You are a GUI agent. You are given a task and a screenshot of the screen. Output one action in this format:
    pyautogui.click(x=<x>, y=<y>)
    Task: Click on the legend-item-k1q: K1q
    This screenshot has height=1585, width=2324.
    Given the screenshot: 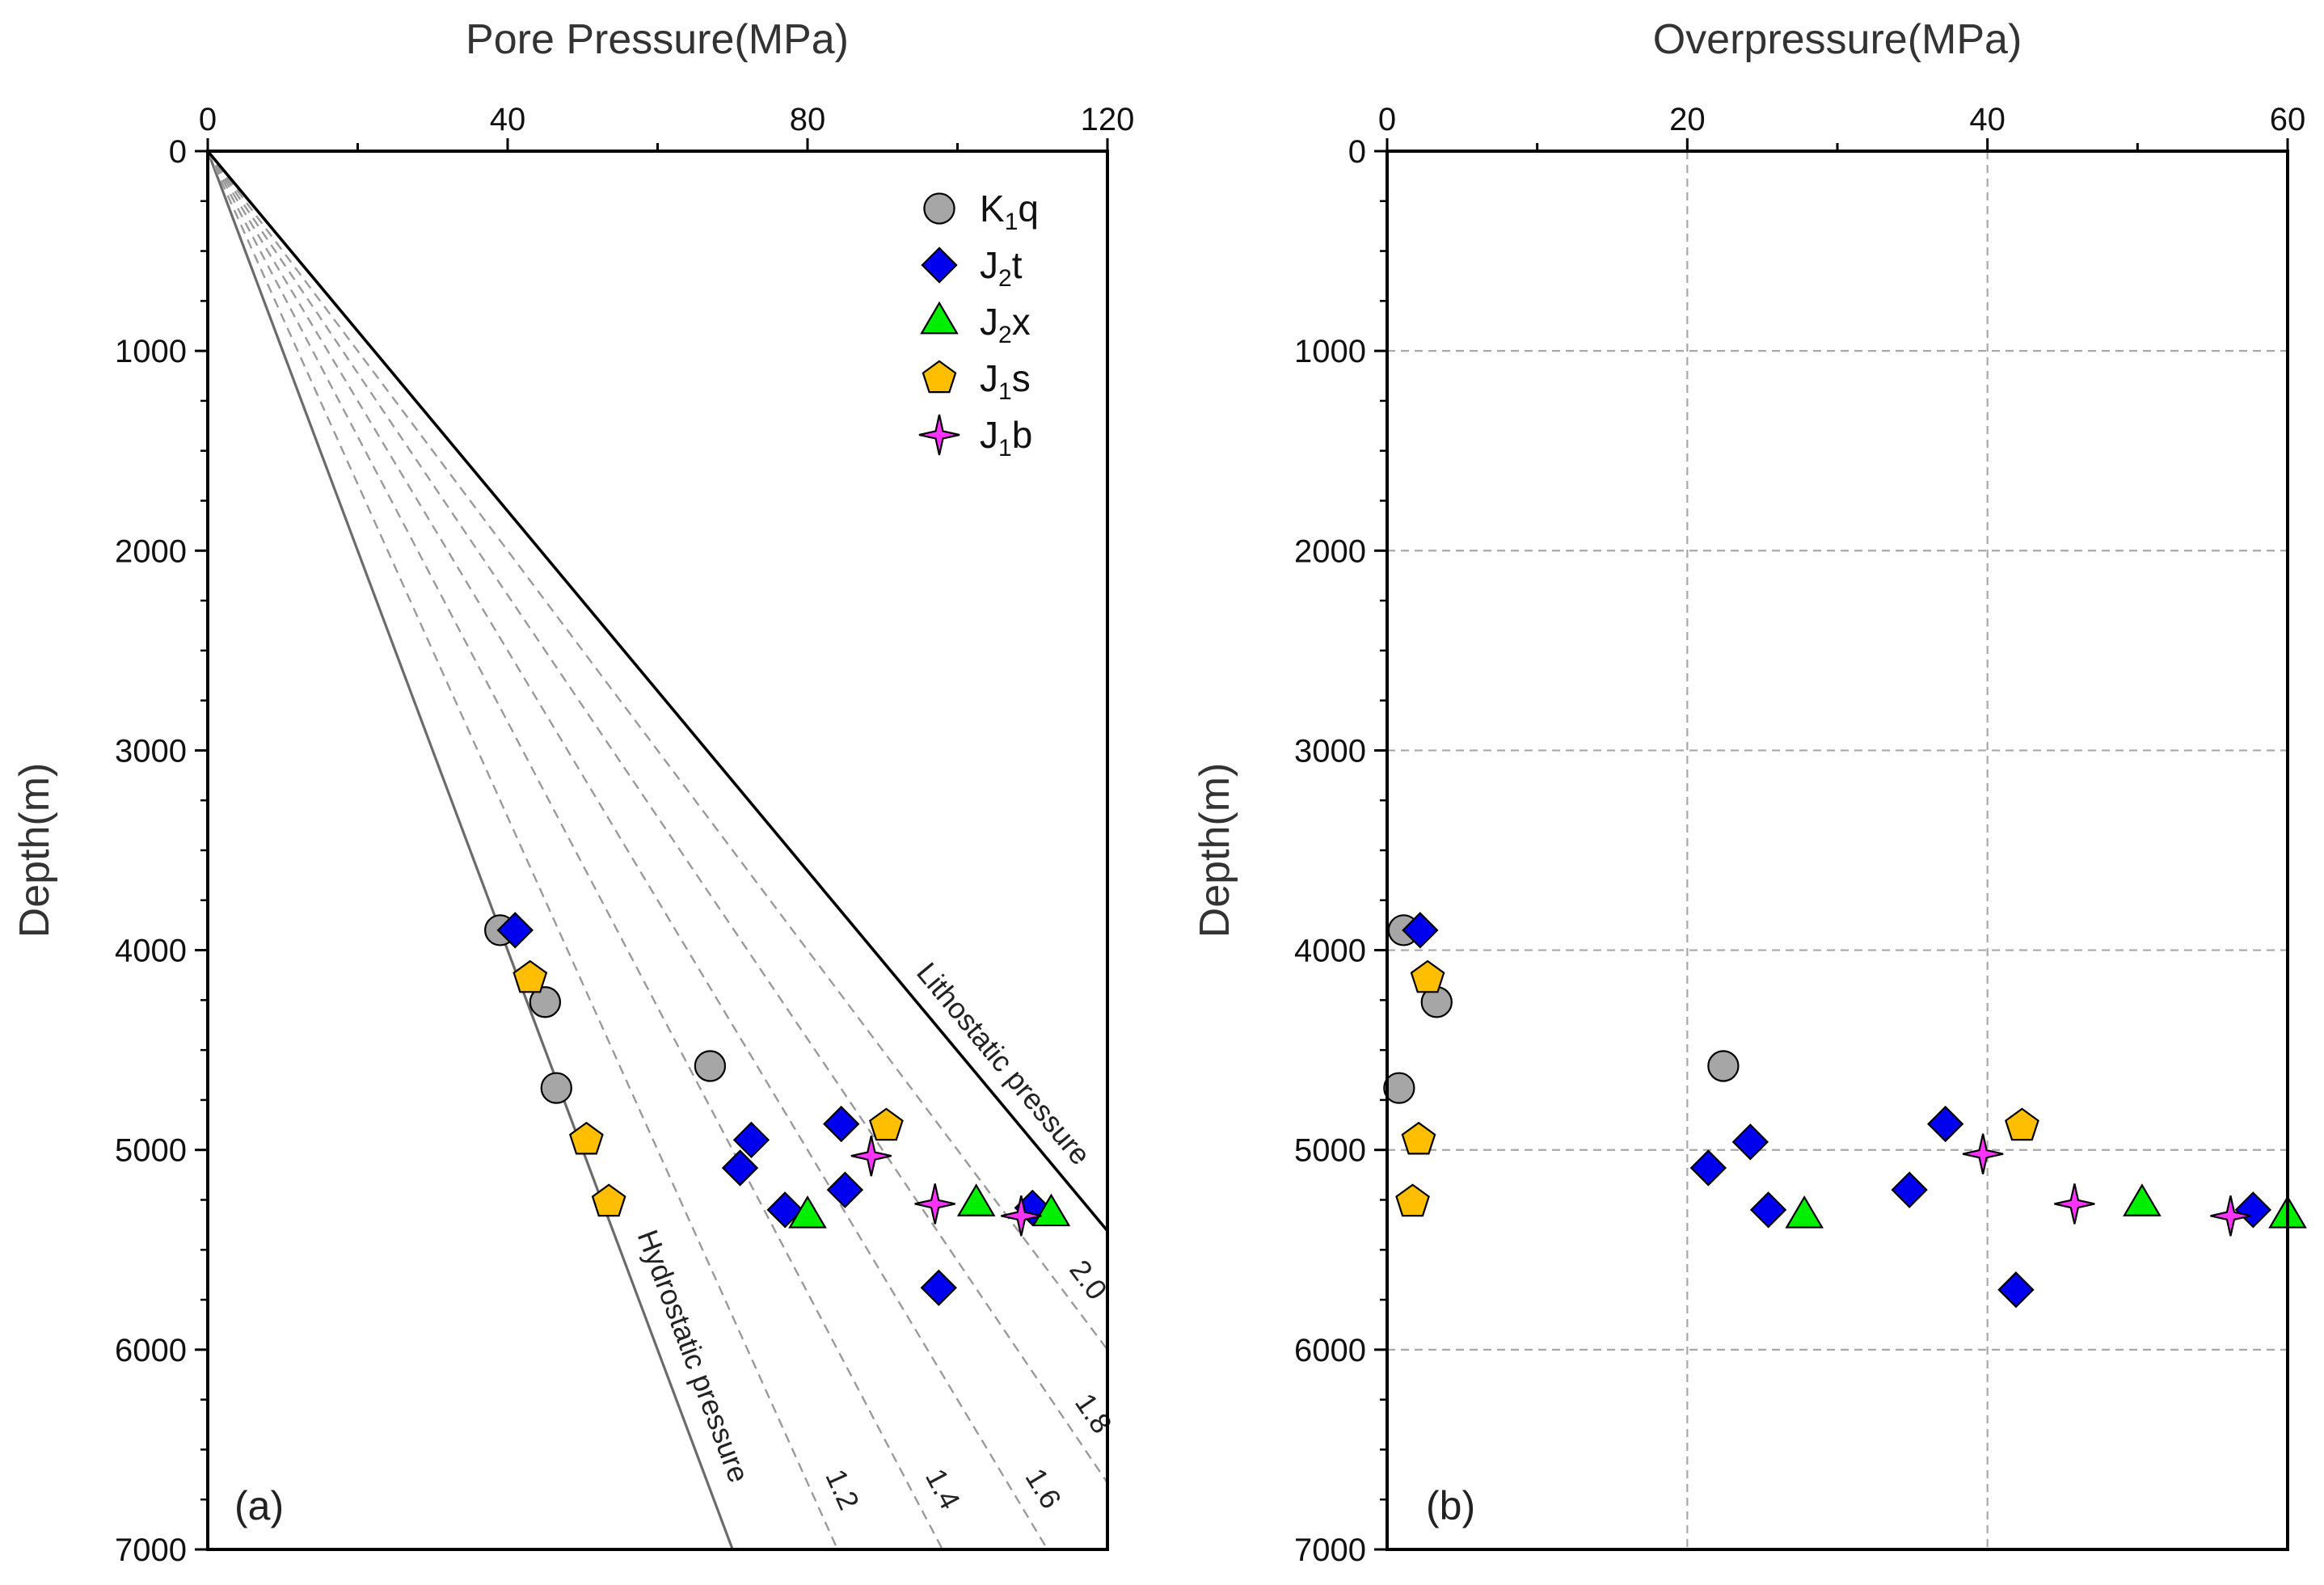 What is the action you would take?
    pyautogui.click(x=981, y=211)
    